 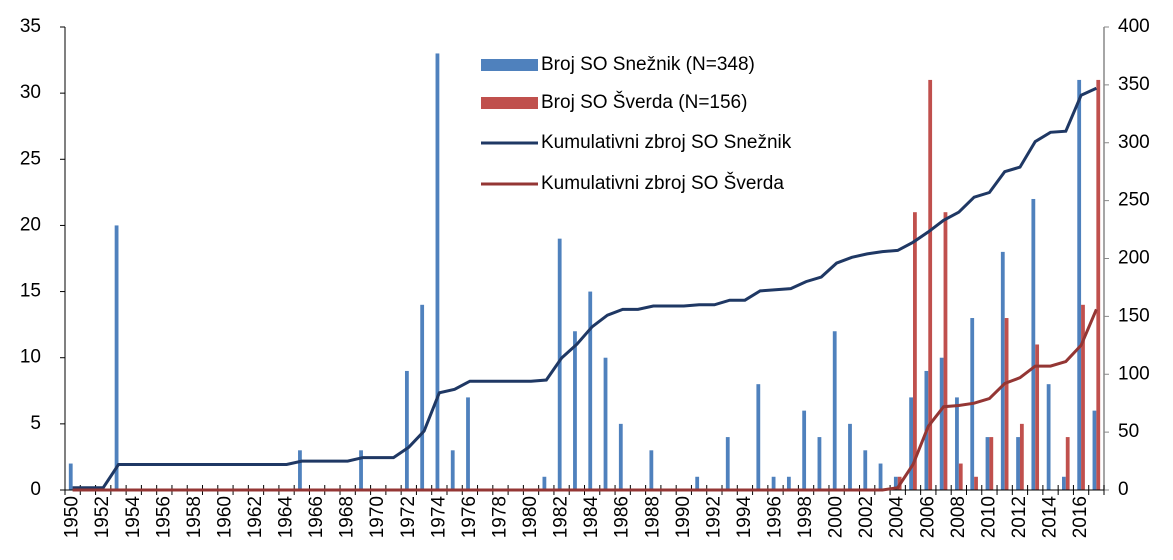 I want to click on x-tick-label: 2004, so click(x=897, y=517).